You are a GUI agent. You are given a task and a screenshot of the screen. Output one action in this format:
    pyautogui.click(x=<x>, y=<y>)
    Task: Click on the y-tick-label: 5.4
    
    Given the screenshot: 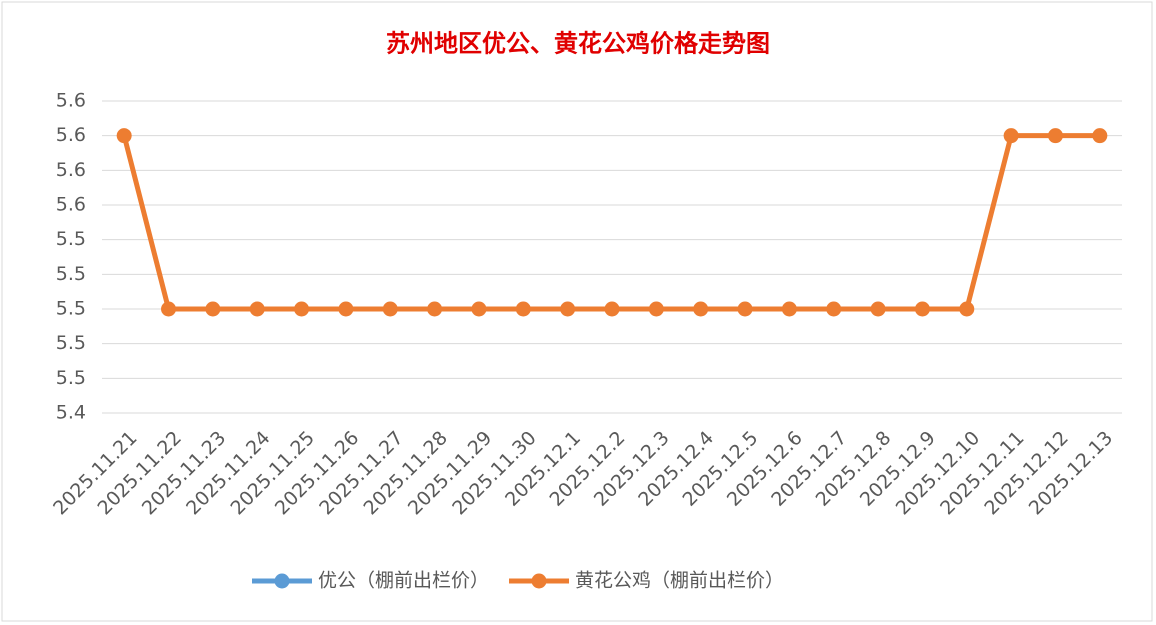 What is the action you would take?
    pyautogui.click(x=71, y=413)
    